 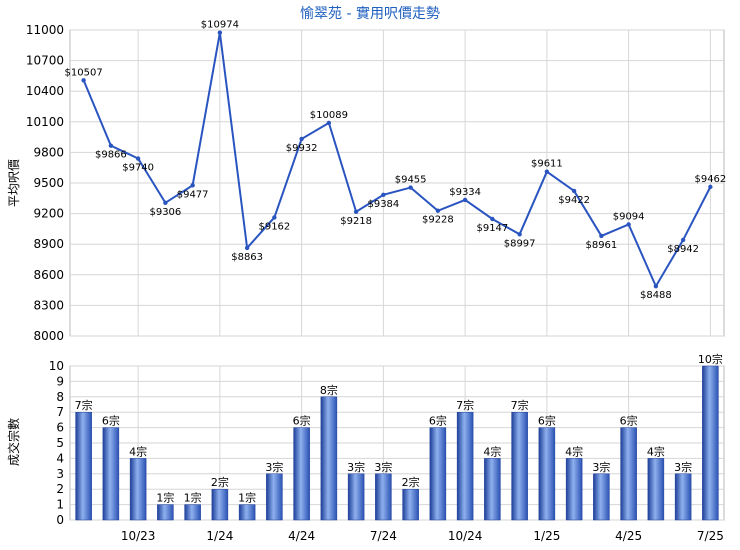 What do you see at coordinates (710, 179) in the screenshot?
I see `price-data-label: $9462` at bounding box center [710, 179].